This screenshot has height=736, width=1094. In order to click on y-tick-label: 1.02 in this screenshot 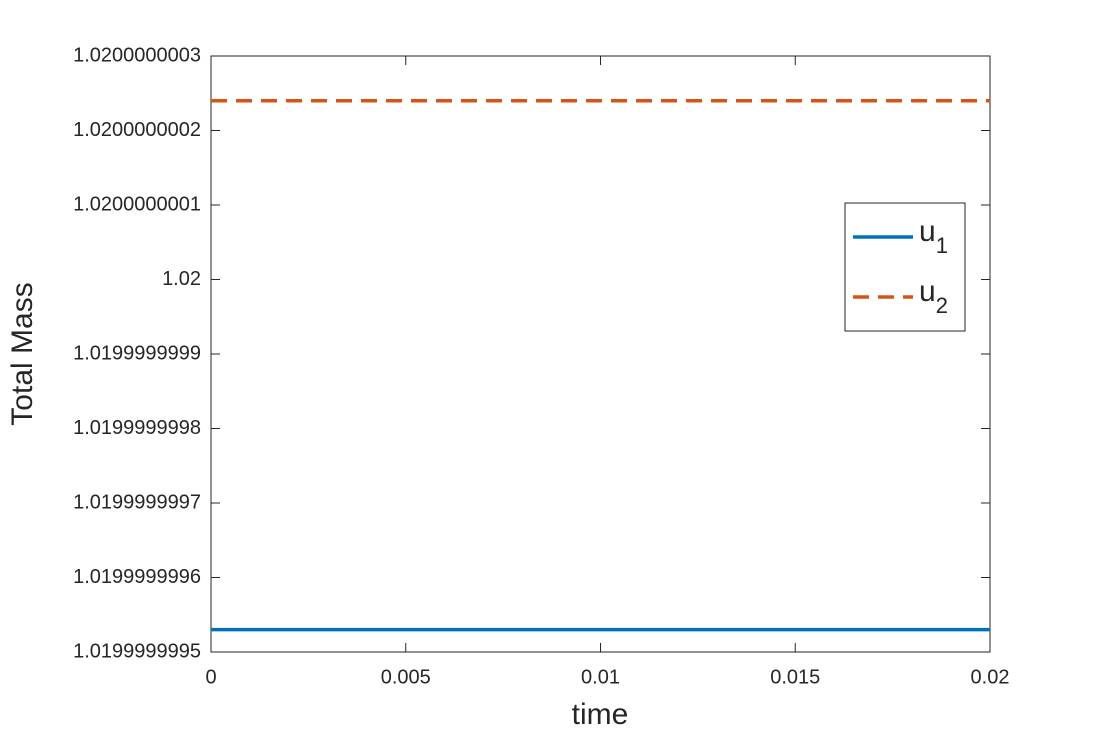, I will do `click(181, 279)`.